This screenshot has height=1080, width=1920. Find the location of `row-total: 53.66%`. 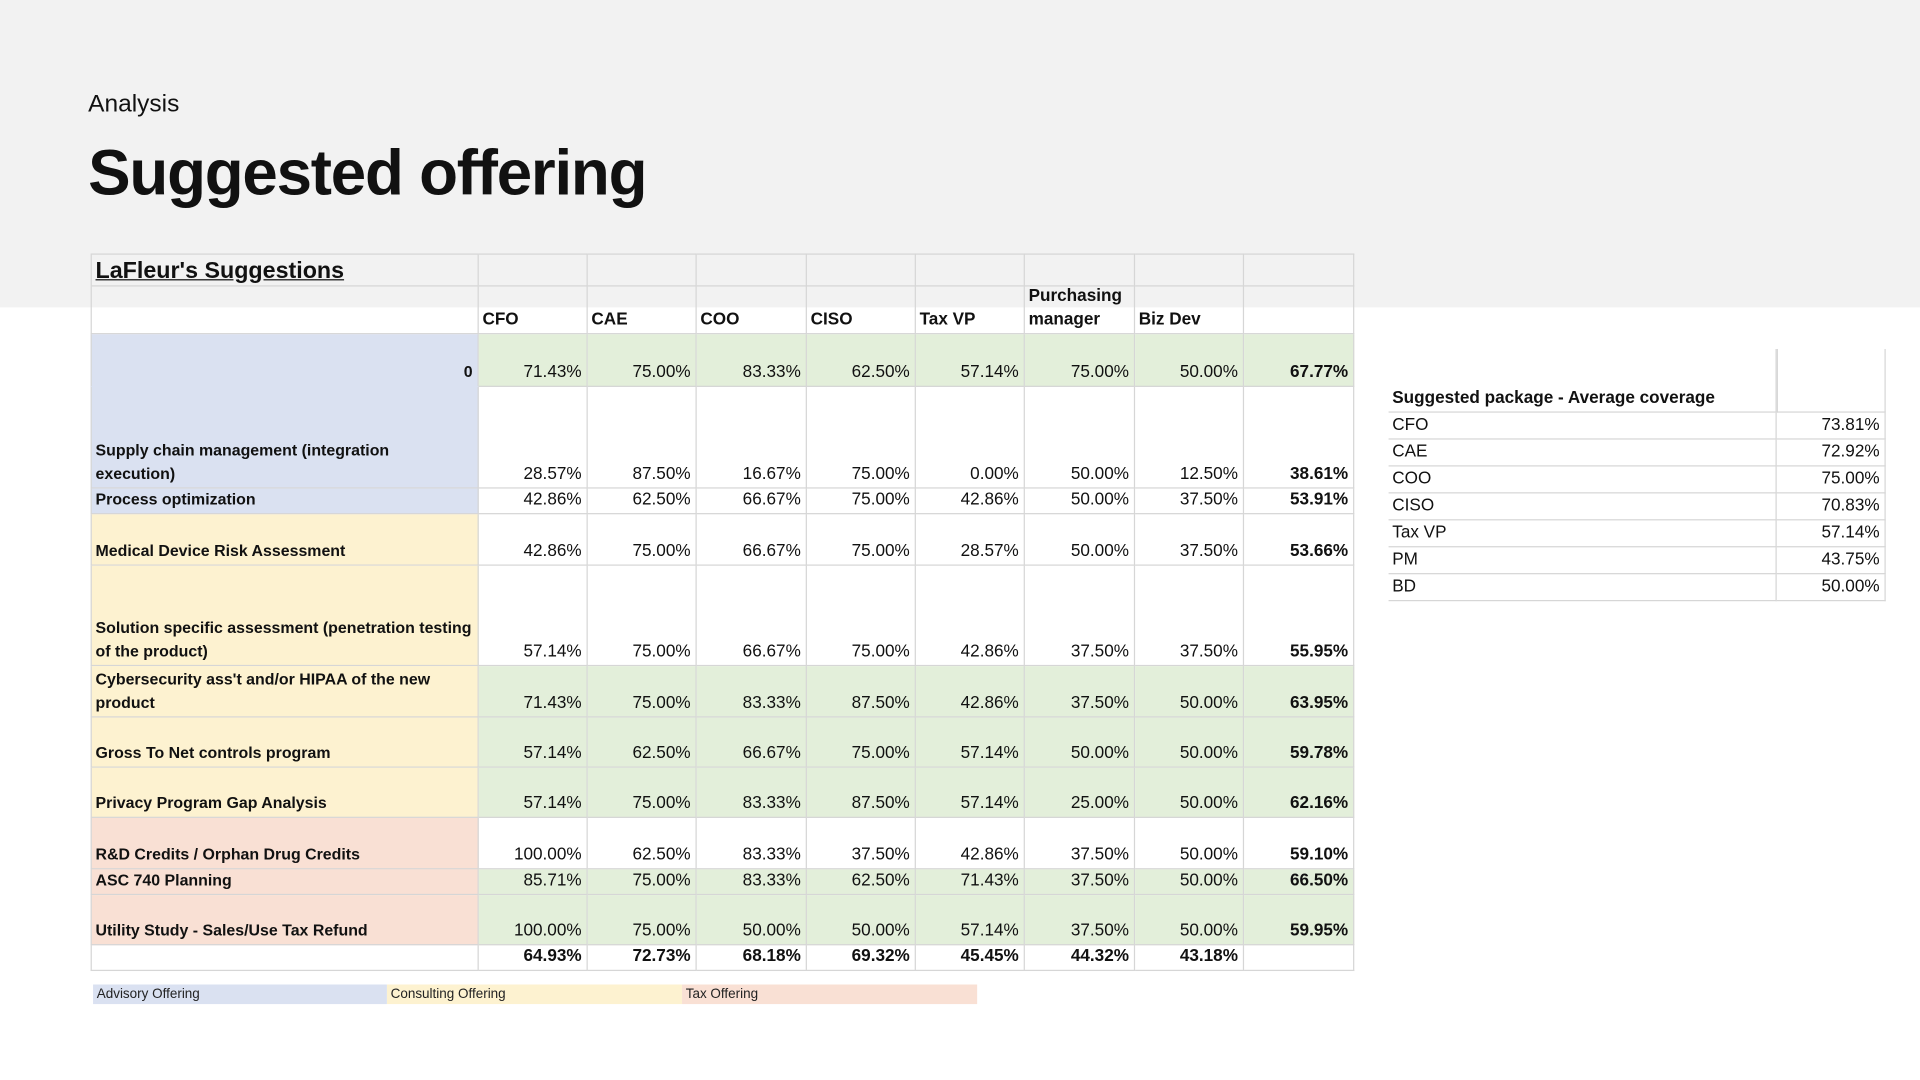

row-total: 53.66% is located at coordinates (1299, 540).